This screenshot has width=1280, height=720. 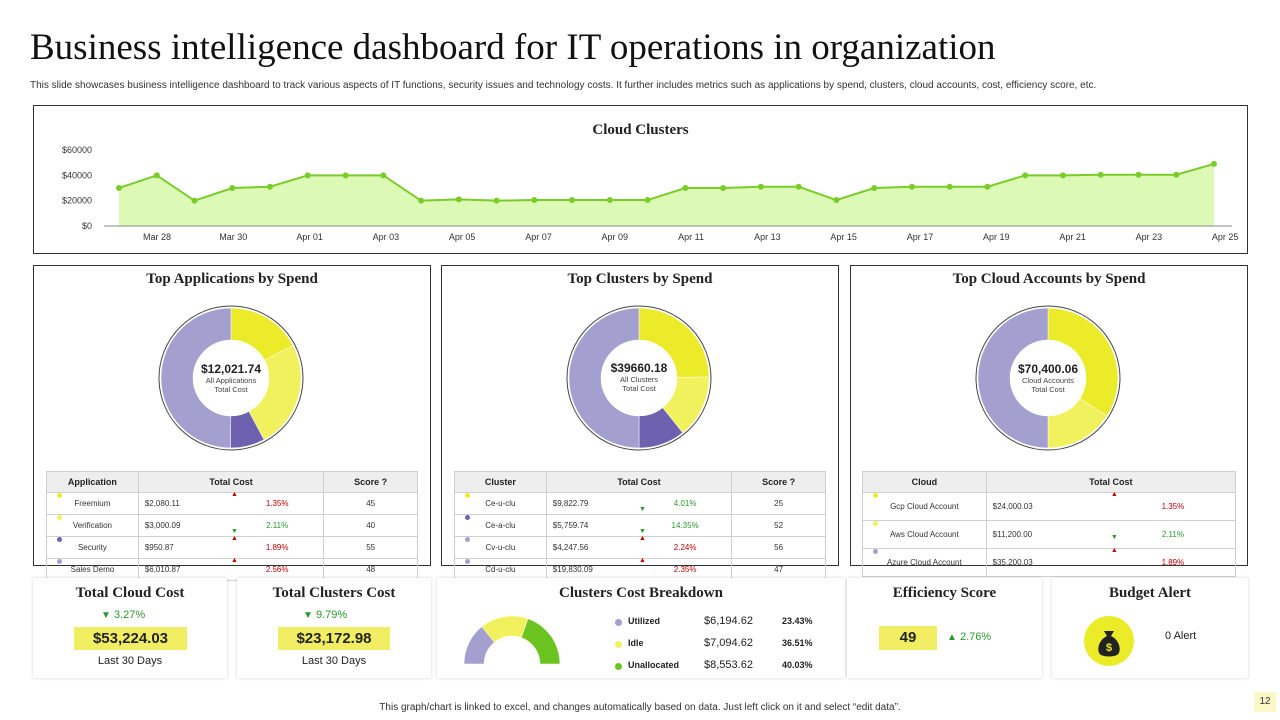 I want to click on column-header: Total Cost, so click(x=639, y=482).